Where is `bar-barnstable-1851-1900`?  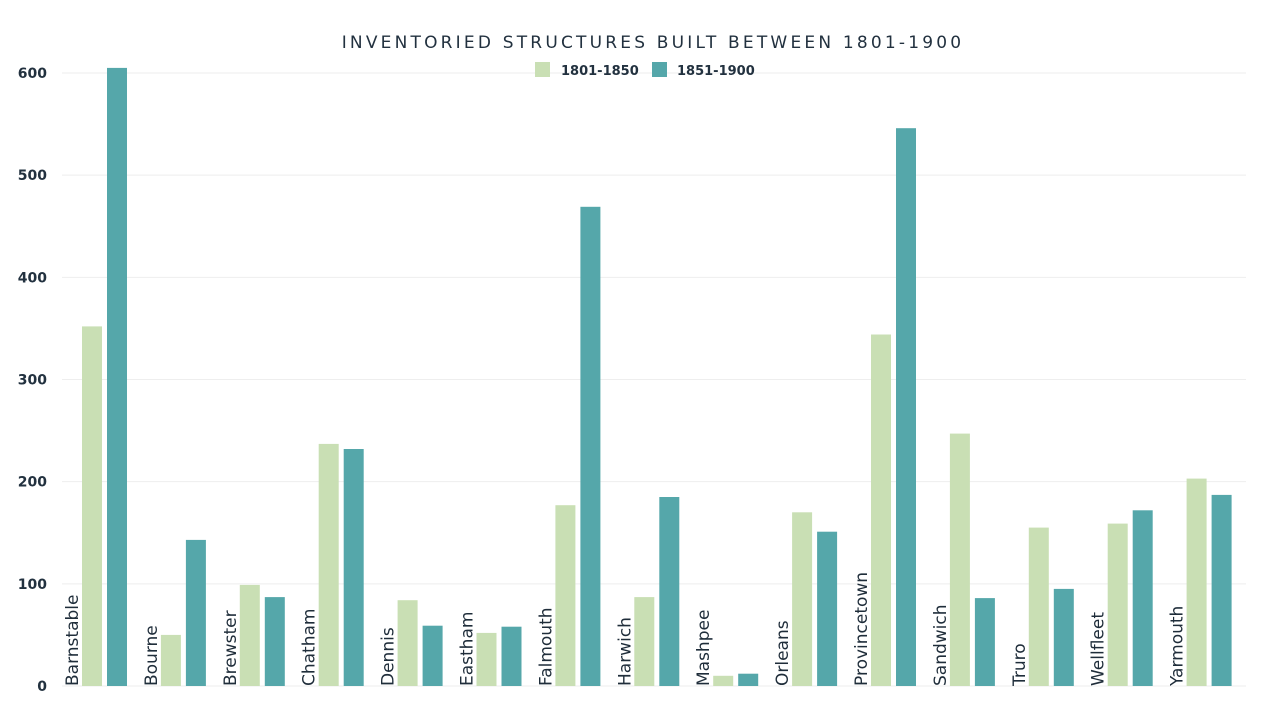
bar-barnstable-1851-1900 is located at coordinates (117, 376).